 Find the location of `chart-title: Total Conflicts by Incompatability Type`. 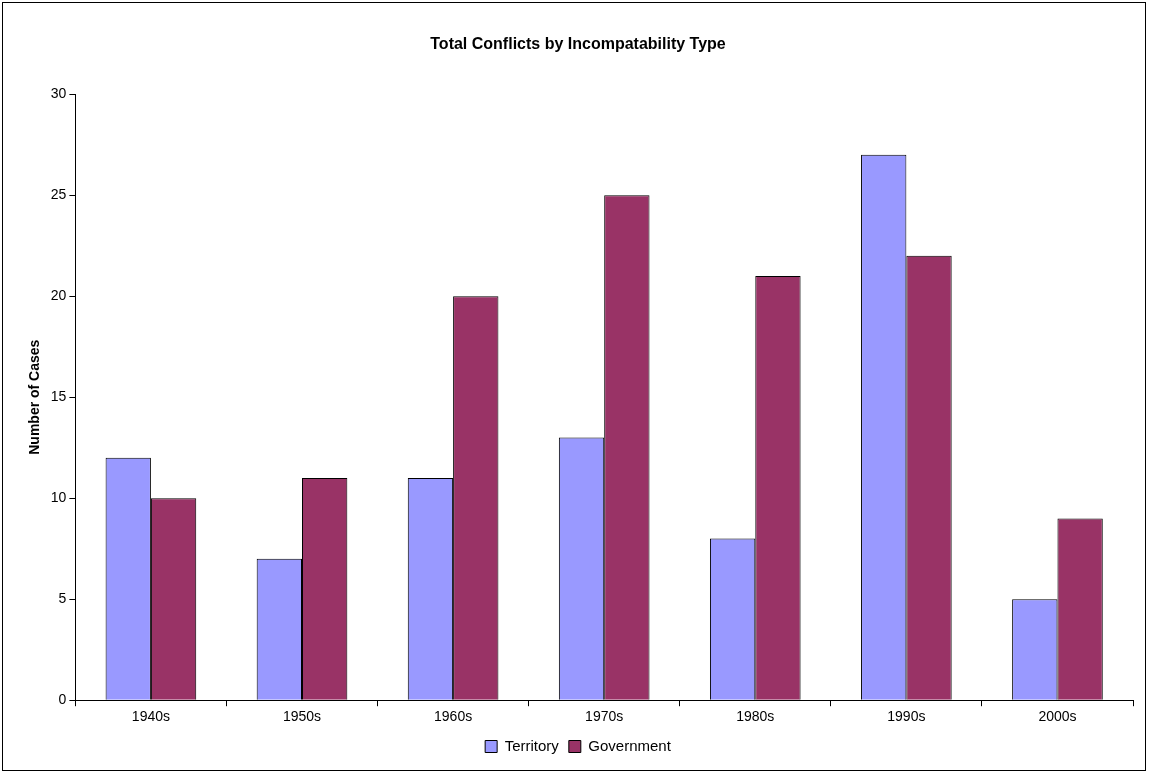

chart-title: Total Conflicts by Incompatability Type is located at coordinates (578, 44).